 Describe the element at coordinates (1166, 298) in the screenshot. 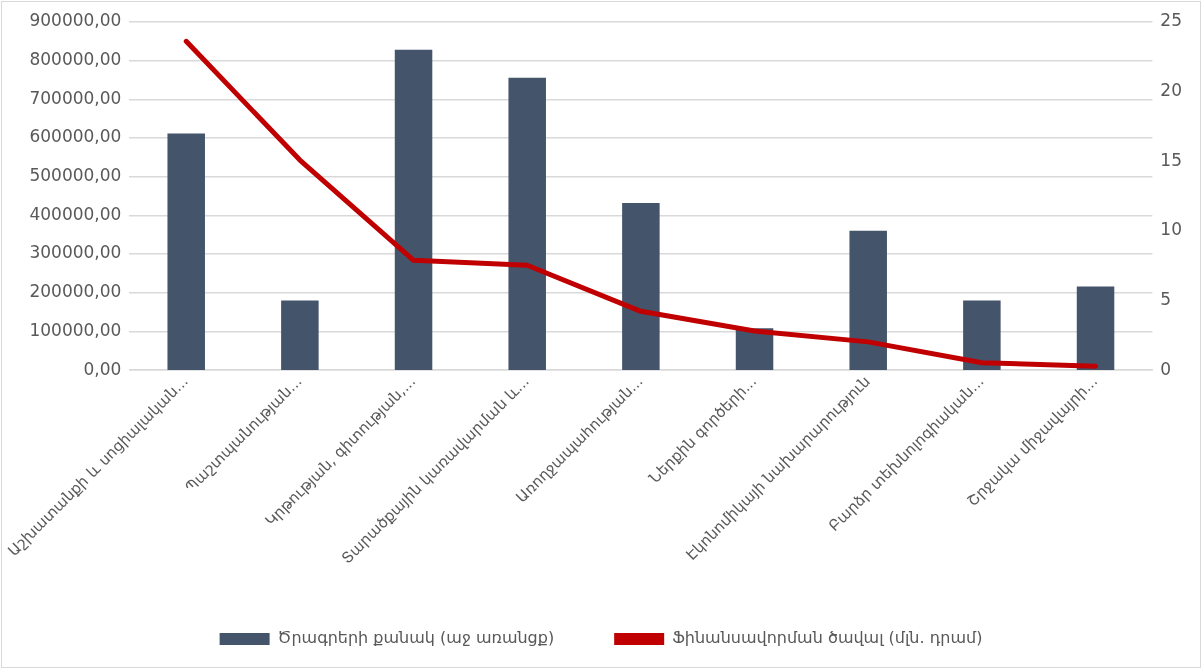

I see `y2-tick-label: 5` at that location.